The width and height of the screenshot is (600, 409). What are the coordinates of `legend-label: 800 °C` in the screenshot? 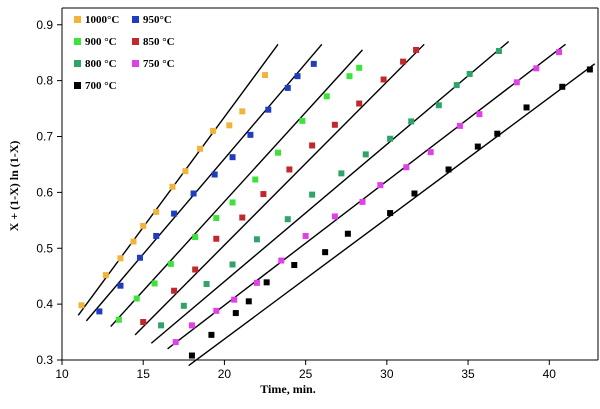 It's located at (101, 64).